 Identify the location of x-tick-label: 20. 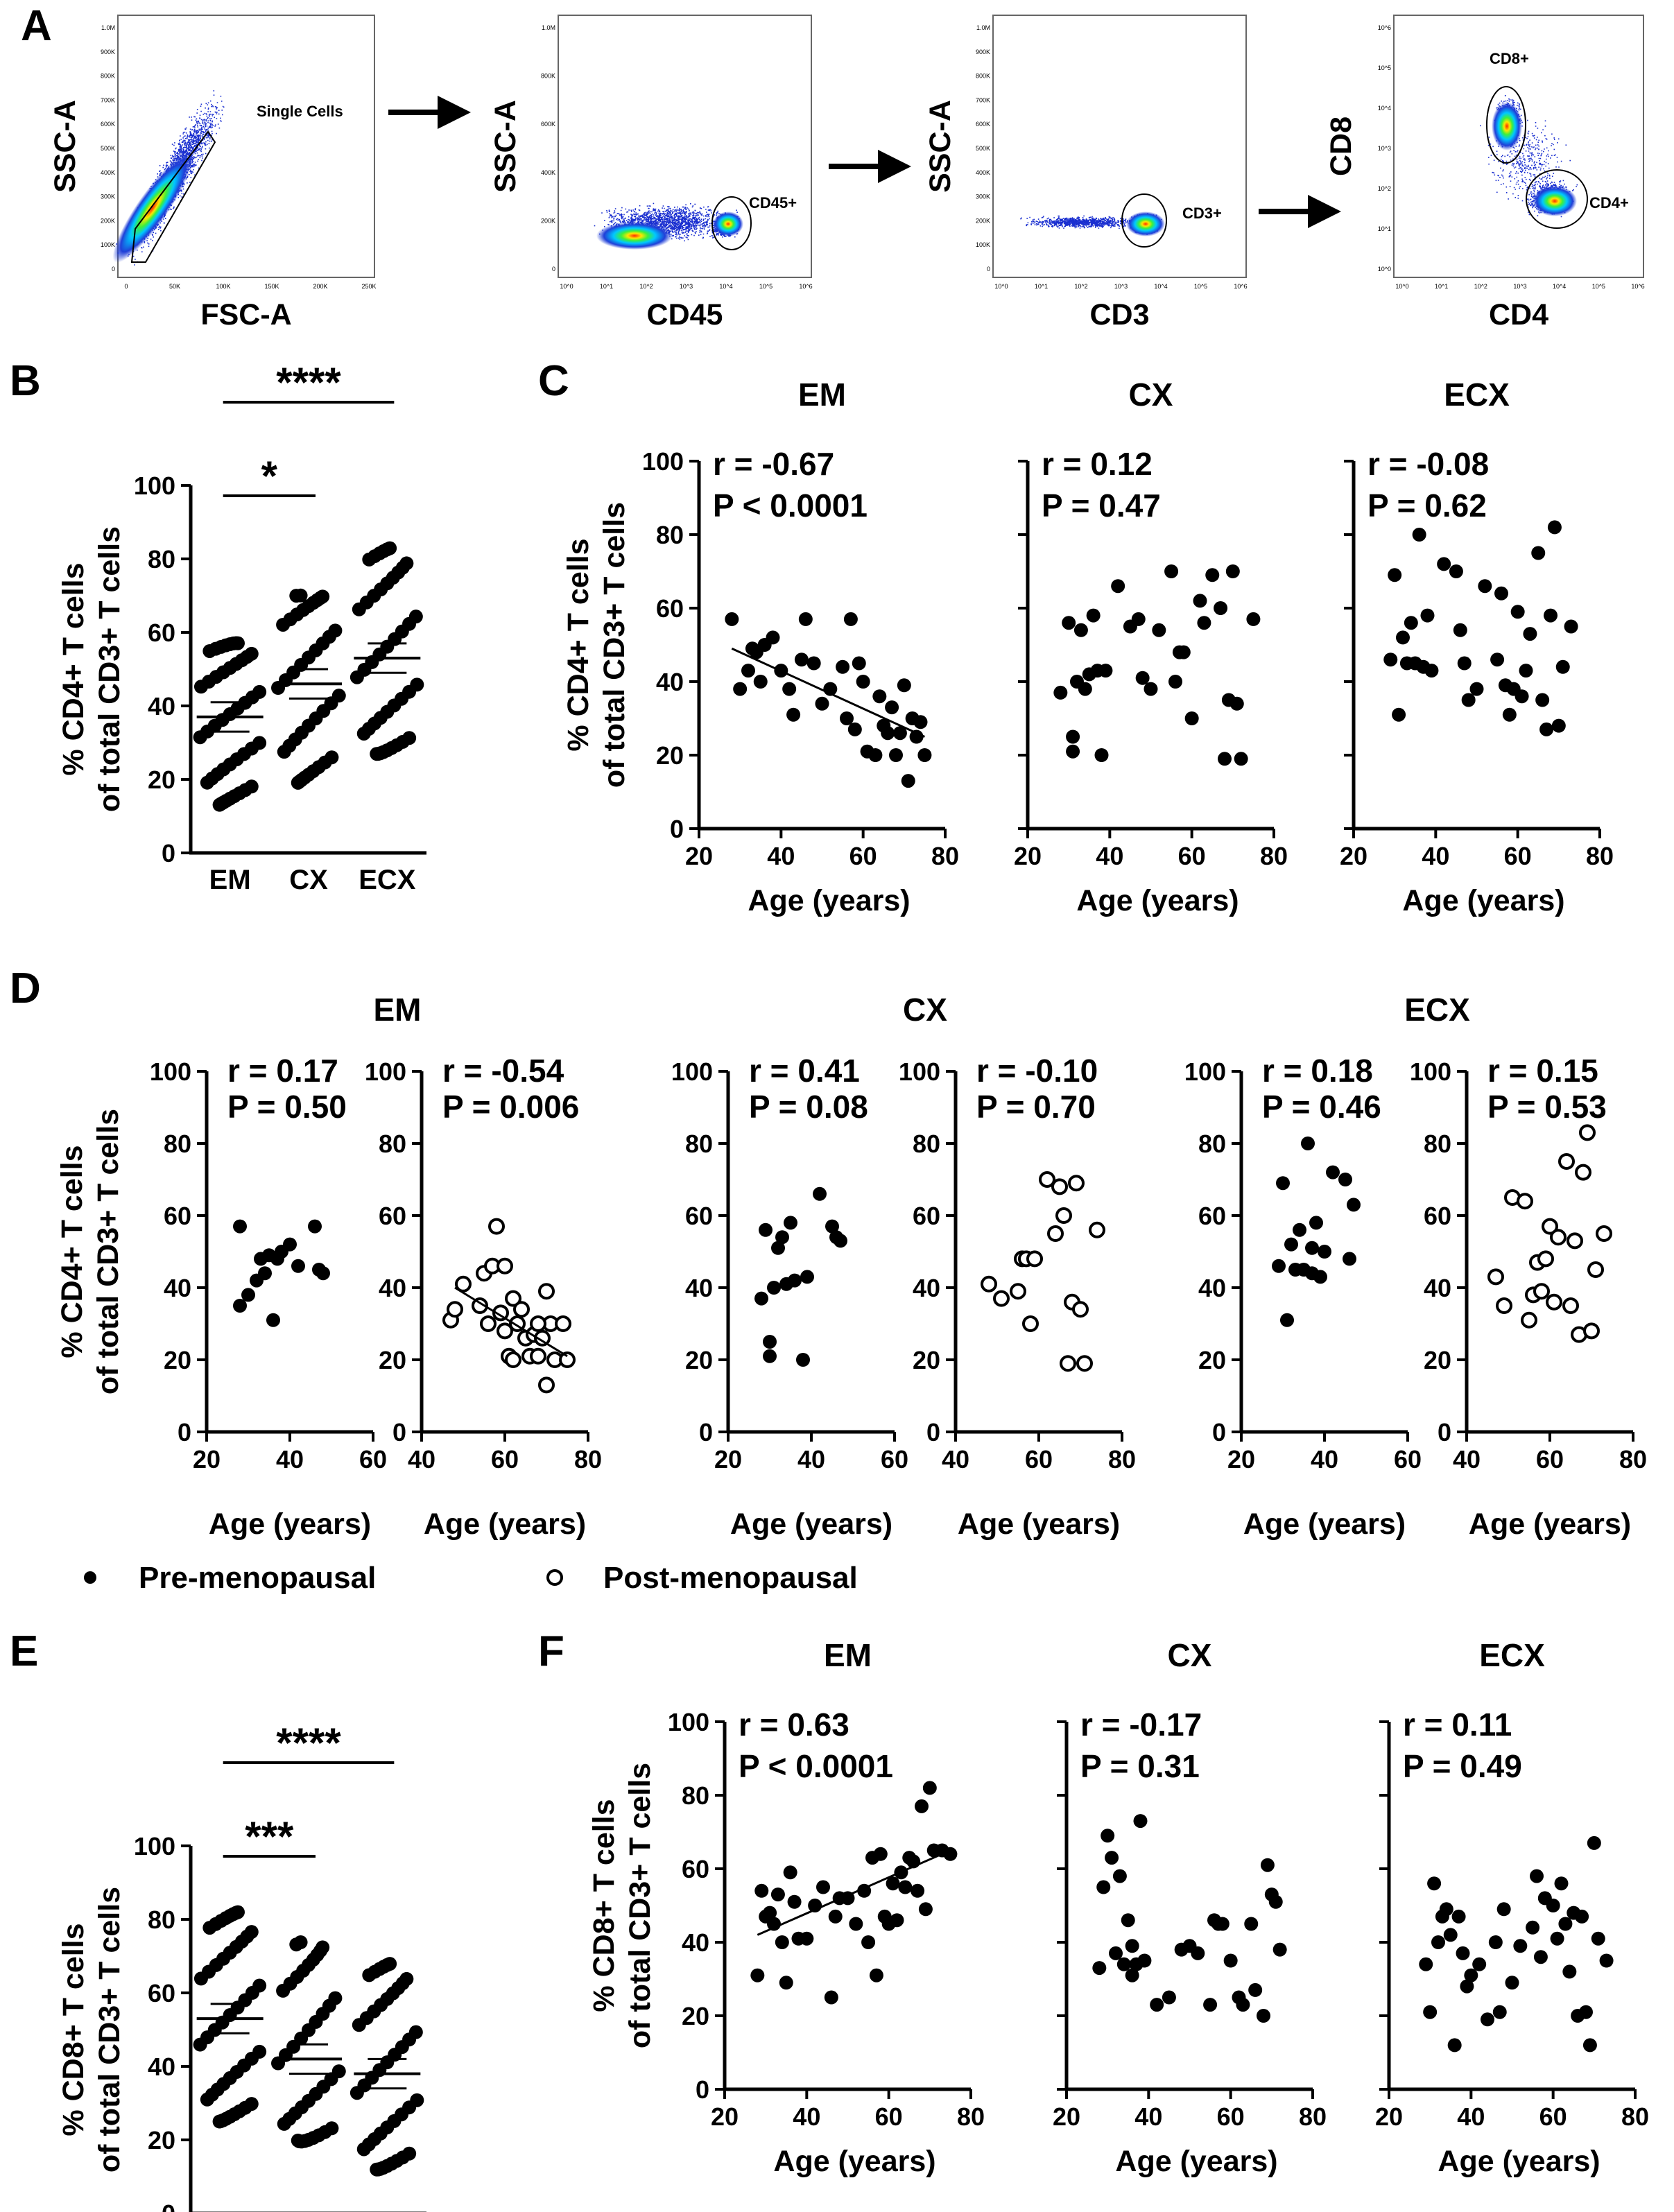
(1354, 856).